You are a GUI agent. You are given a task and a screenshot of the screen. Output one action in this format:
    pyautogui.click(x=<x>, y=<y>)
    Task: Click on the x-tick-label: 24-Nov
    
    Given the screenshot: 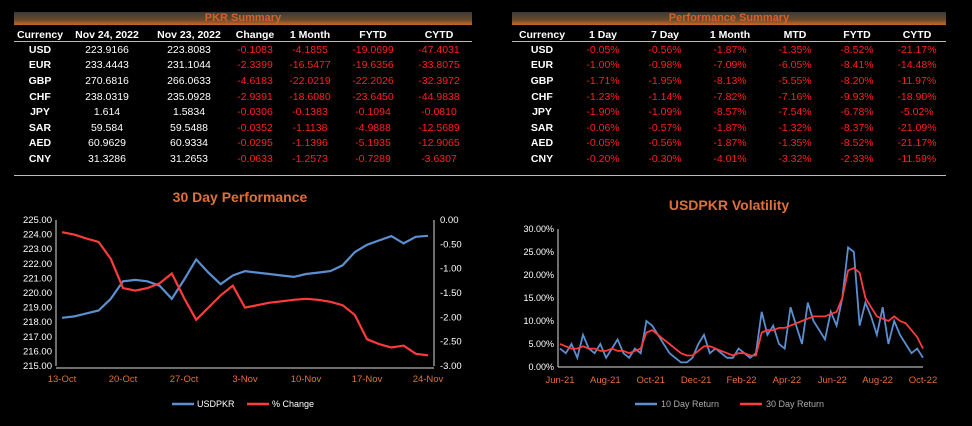 What is the action you would take?
    pyautogui.click(x=428, y=379)
    